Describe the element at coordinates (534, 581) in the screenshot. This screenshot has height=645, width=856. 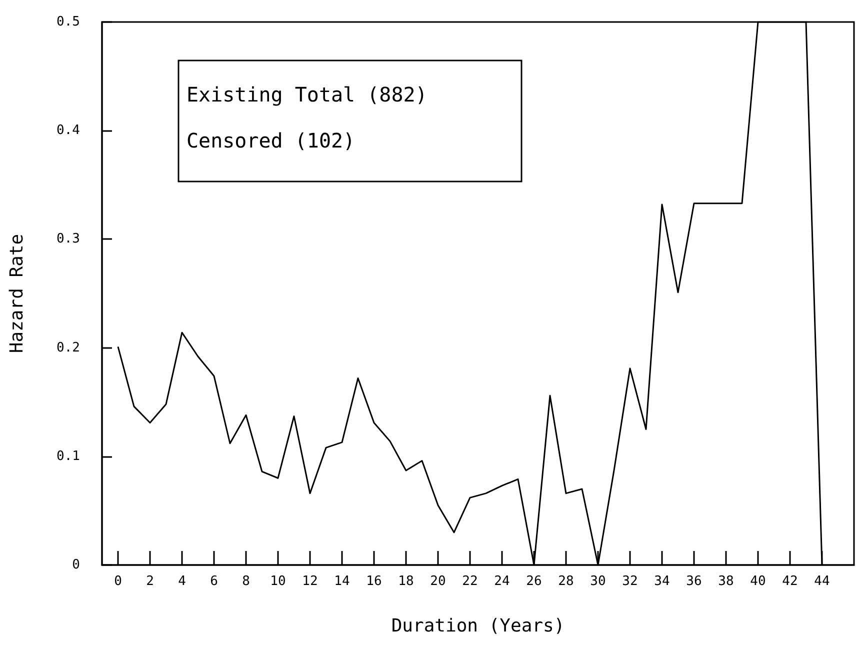
I see `x-tick-label: 26` at that location.